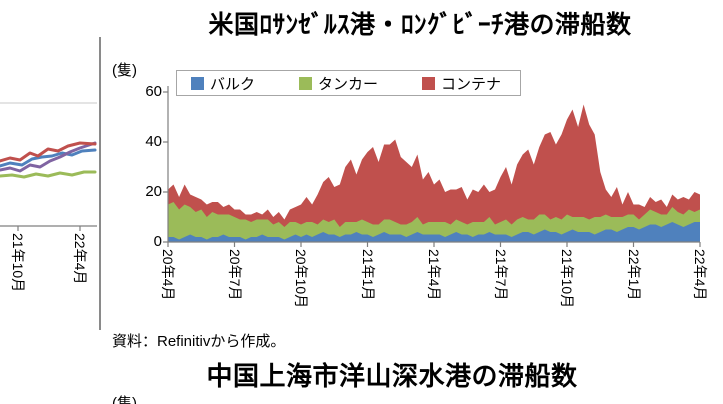 This screenshot has height=404, width=723. Describe the element at coordinates (153, 91) in the screenshot. I see `y-axis-tick-label: 60` at that location.